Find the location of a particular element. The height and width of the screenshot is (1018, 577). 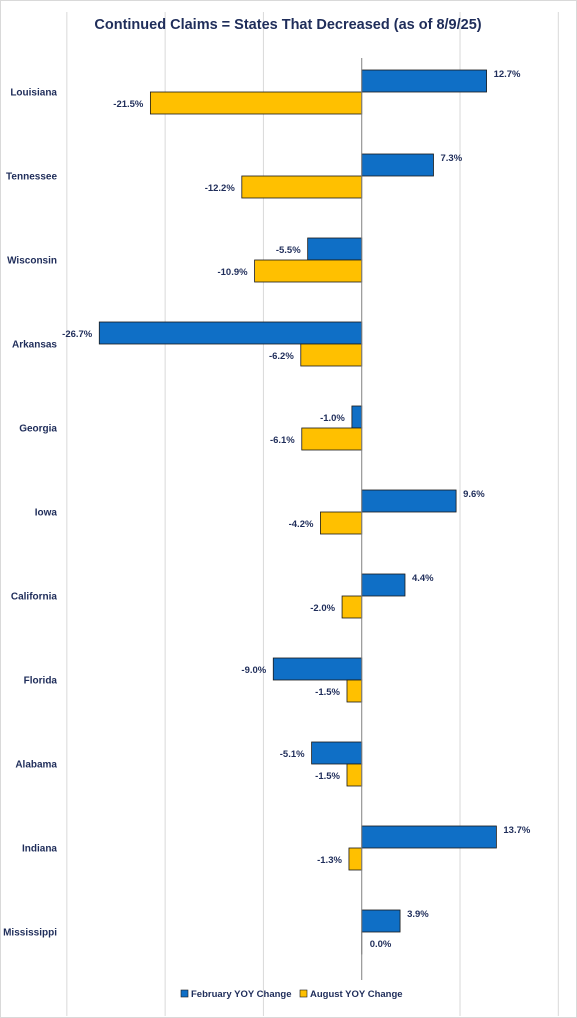

data-label: -6.2% is located at coordinates (281, 356).